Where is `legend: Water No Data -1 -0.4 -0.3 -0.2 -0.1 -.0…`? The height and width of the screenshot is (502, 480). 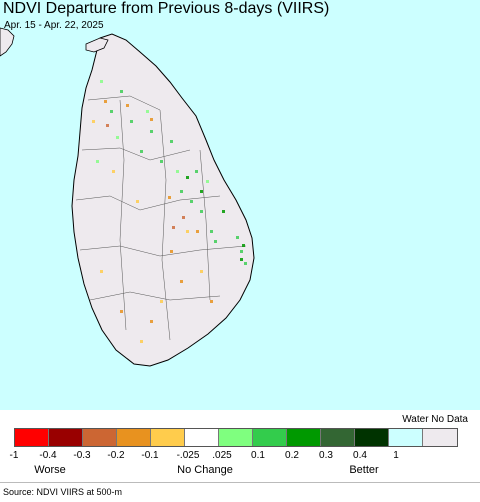 legend: Water No Data -1 -0.4 -0.3 -0.2 -0.1 -.0… is located at coordinates (240, 446).